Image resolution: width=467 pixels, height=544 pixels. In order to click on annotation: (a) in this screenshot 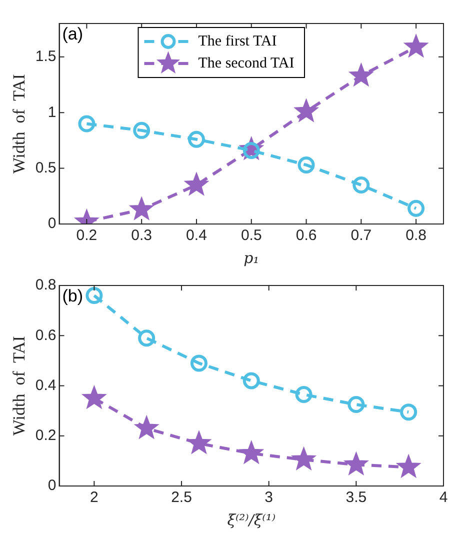, I will do `click(73, 34)`.